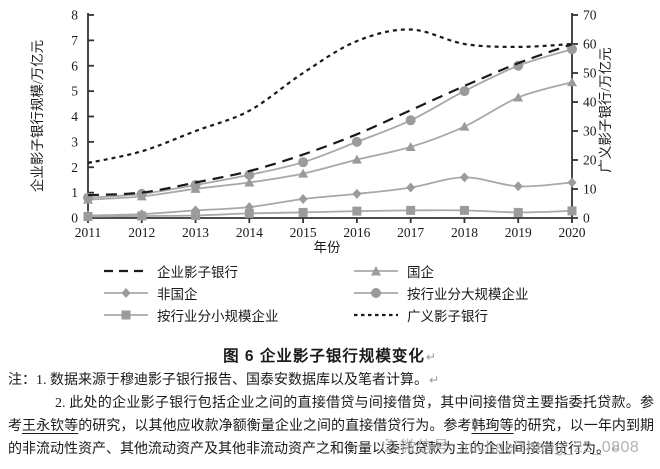 Image resolution: width=660 pixels, height=469 pixels. I want to click on note-2-text: 的研究，以其他应收款净额衡量企业之间的直接借贷行为。参考, so click(275, 426).